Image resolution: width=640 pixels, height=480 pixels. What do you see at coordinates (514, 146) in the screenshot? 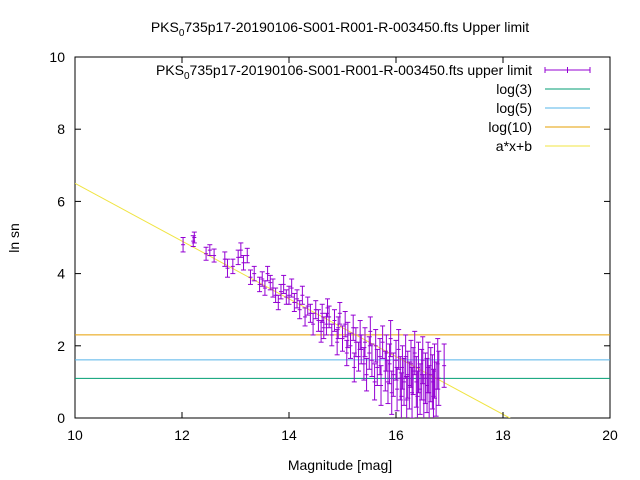
I see `legend-label: a*x+b` at bounding box center [514, 146].